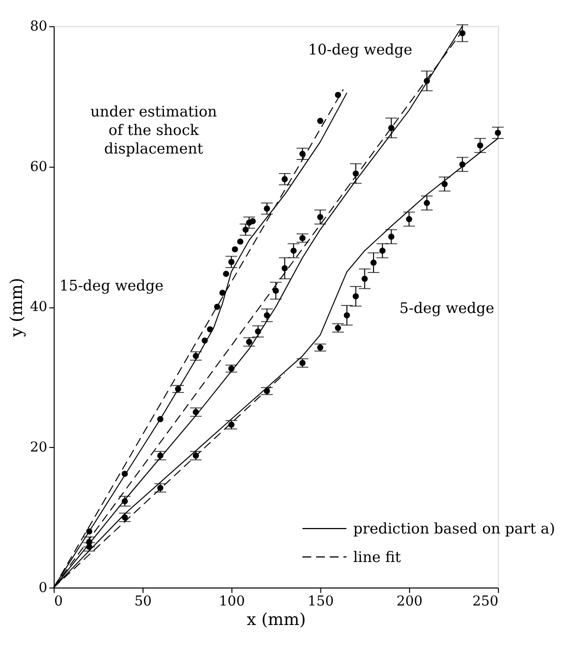  What do you see at coordinates (409, 602) in the screenshot?
I see `x-tick-label: 200` at bounding box center [409, 602].